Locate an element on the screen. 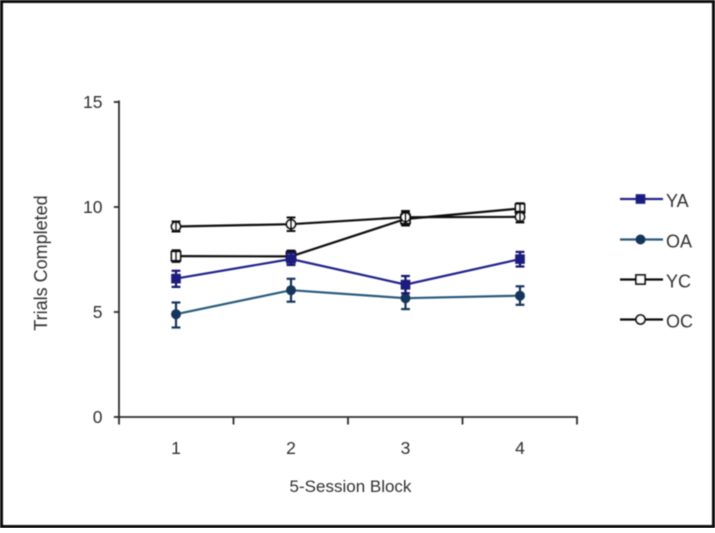 Image resolution: width=715 pixels, height=533 pixels. svg-text: YC is located at coordinates (678, 282).